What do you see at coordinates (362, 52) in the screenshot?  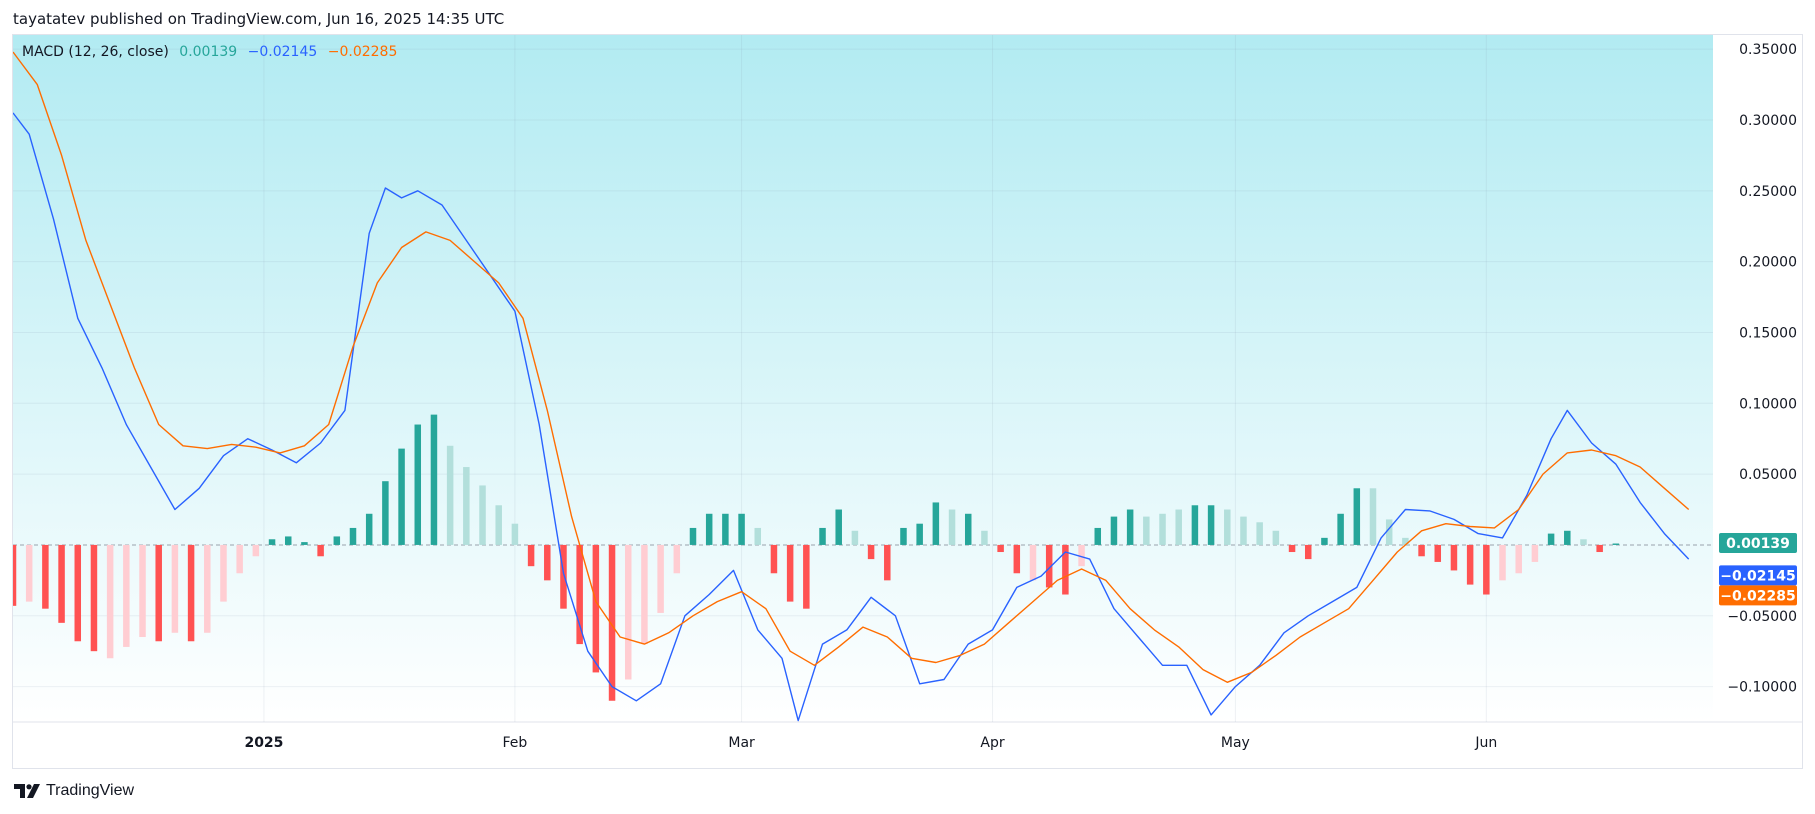 I see `signal-value: −0.02285` at bounding box center [362, 52].